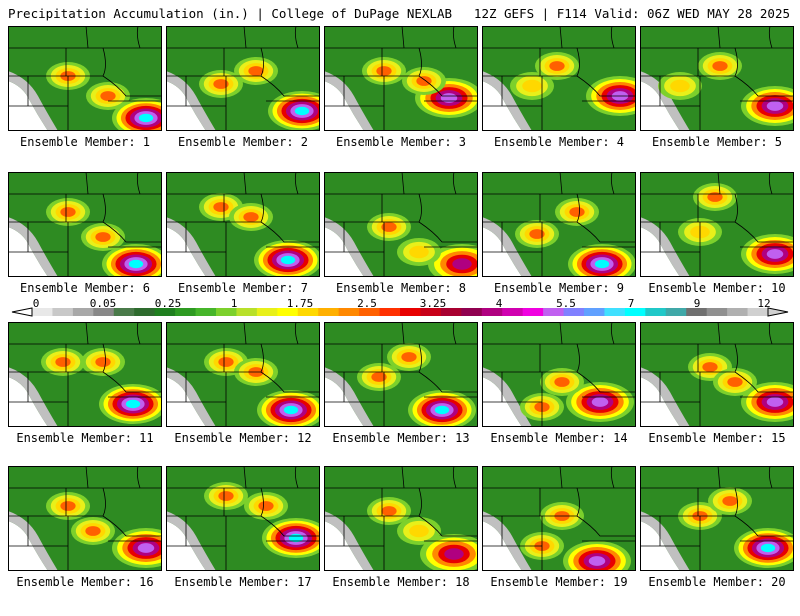  I want to click on member-label: Ensemble Member: 14, so click(559, 438).